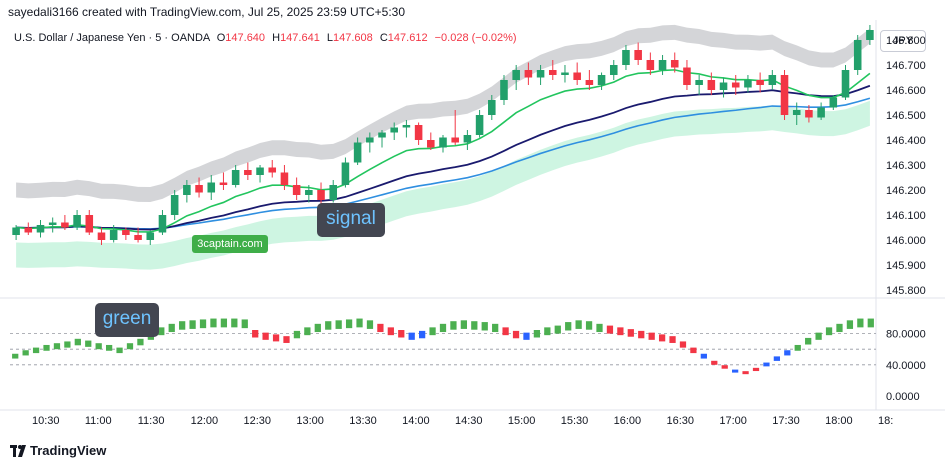 The height and width of the screenshot is (466, 945). Describe the element at coordinates (903, 397) in the screenshot. I see `osc-tick-label: 0.0000` at that location.